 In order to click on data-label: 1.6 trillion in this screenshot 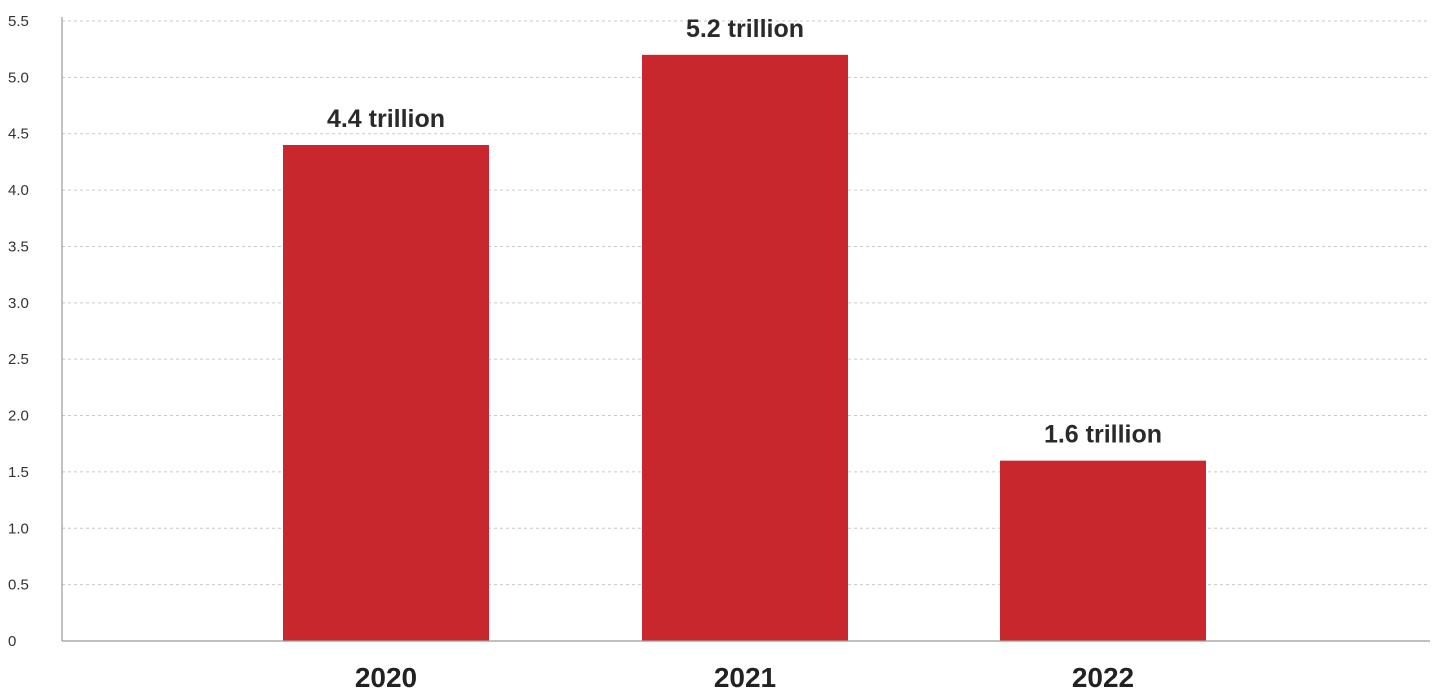, I will do `click(1103, 435)`.